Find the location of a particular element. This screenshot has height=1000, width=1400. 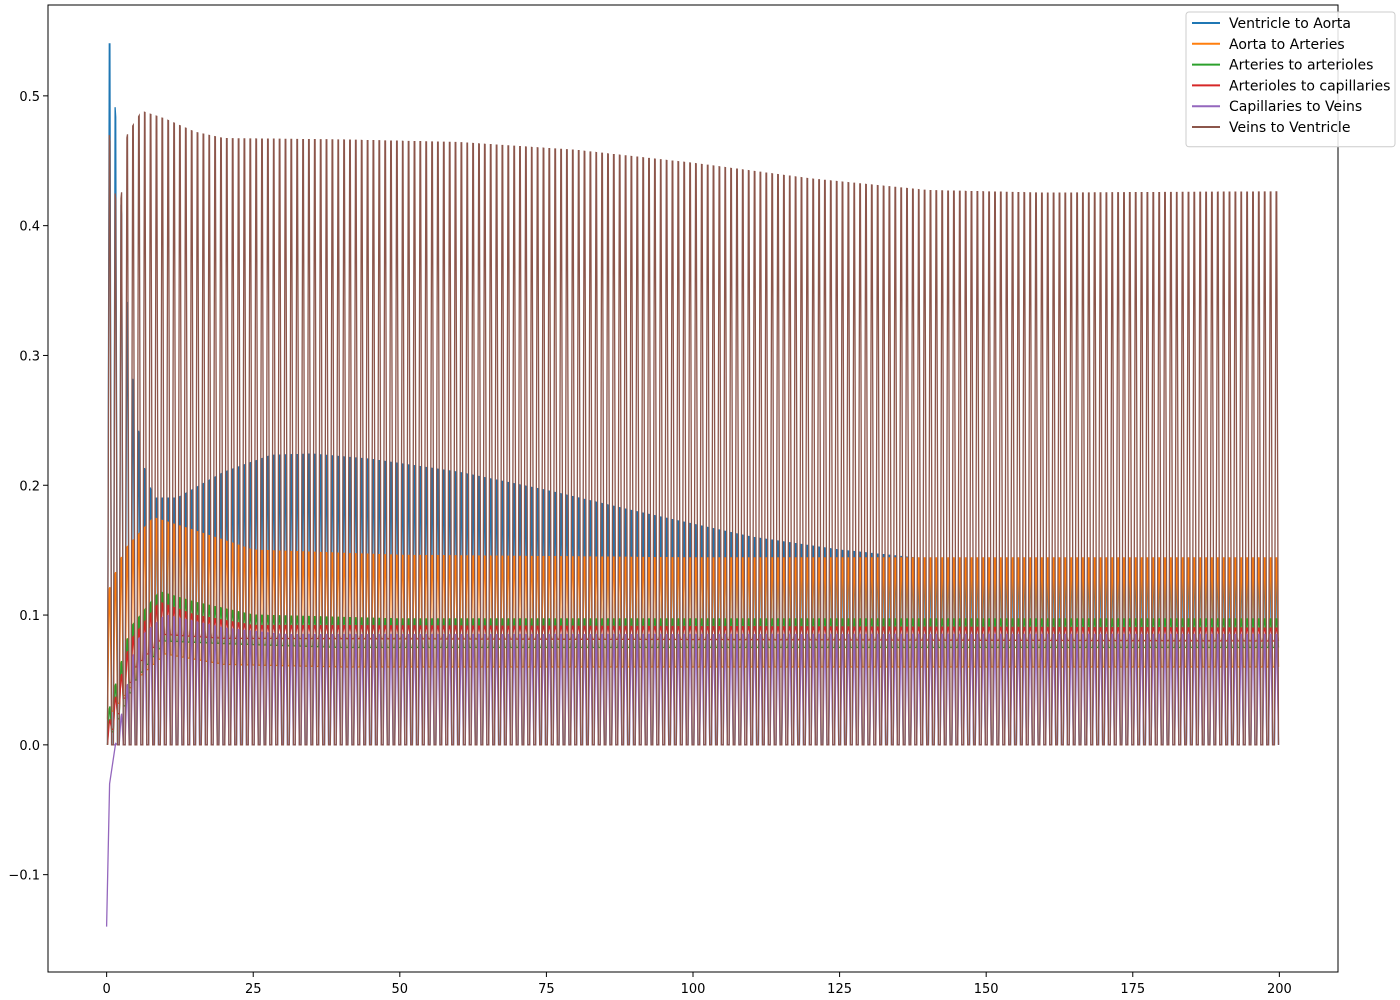

legend-box is located at coordinates (1290, 79).